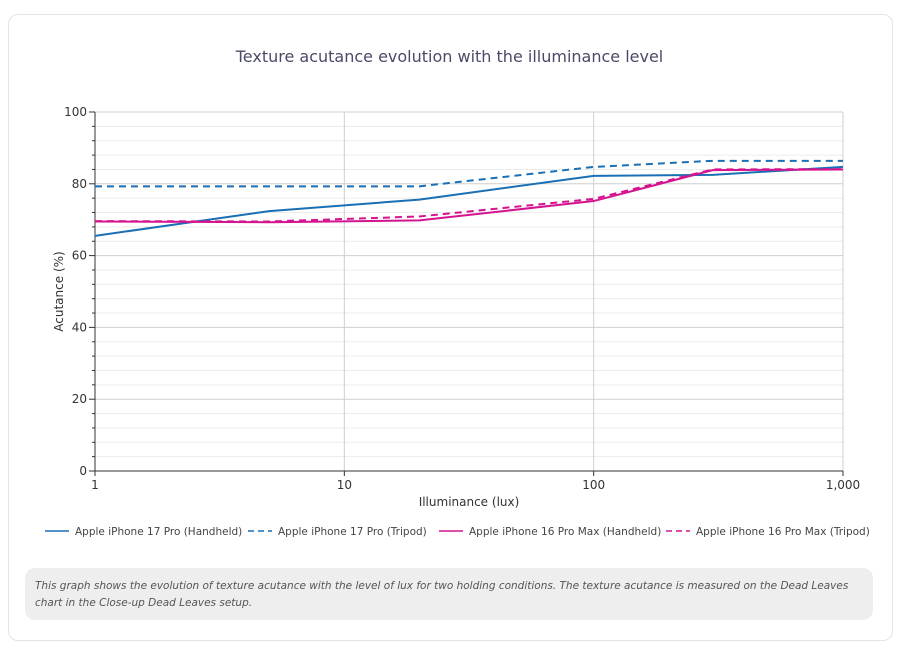 The image size is (899, 646). What do you see at coordinates (344, 485) in the screenshot?
I see `x-tick-label: 10` at bounding box center [344, 485].